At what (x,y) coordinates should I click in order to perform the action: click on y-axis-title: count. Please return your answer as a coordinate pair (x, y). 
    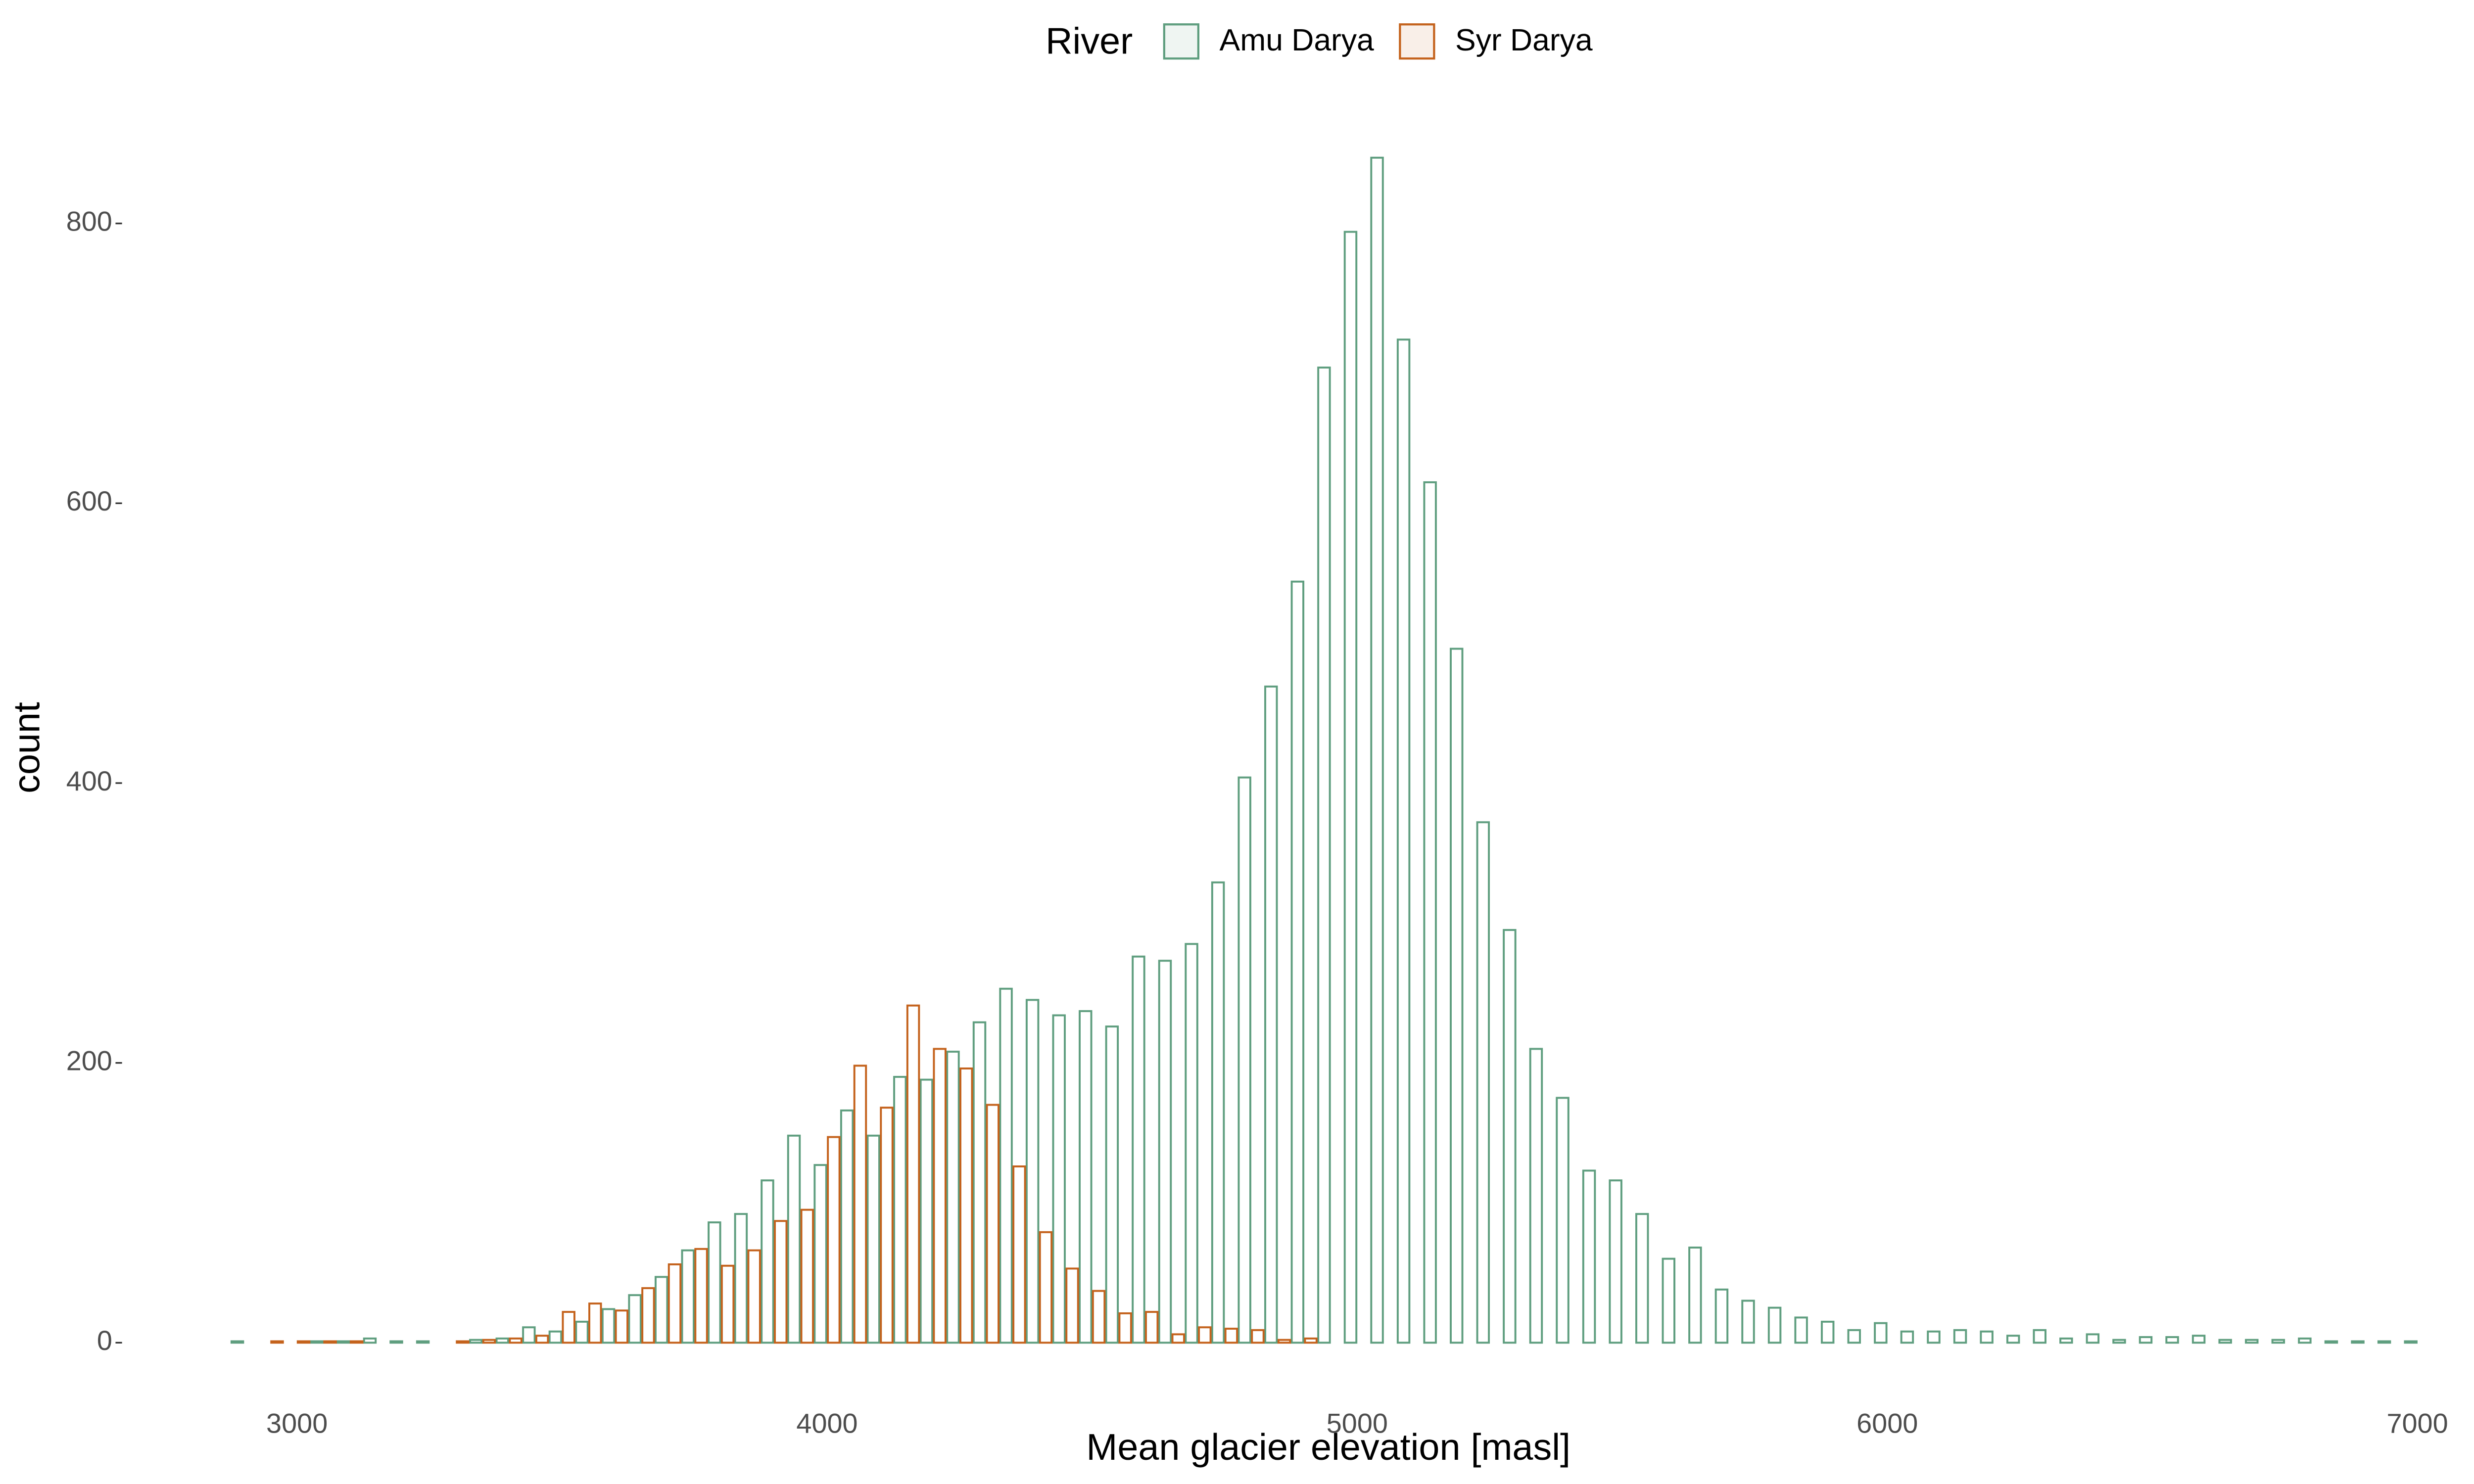
    Looking at the image, I should click on (27, 747).